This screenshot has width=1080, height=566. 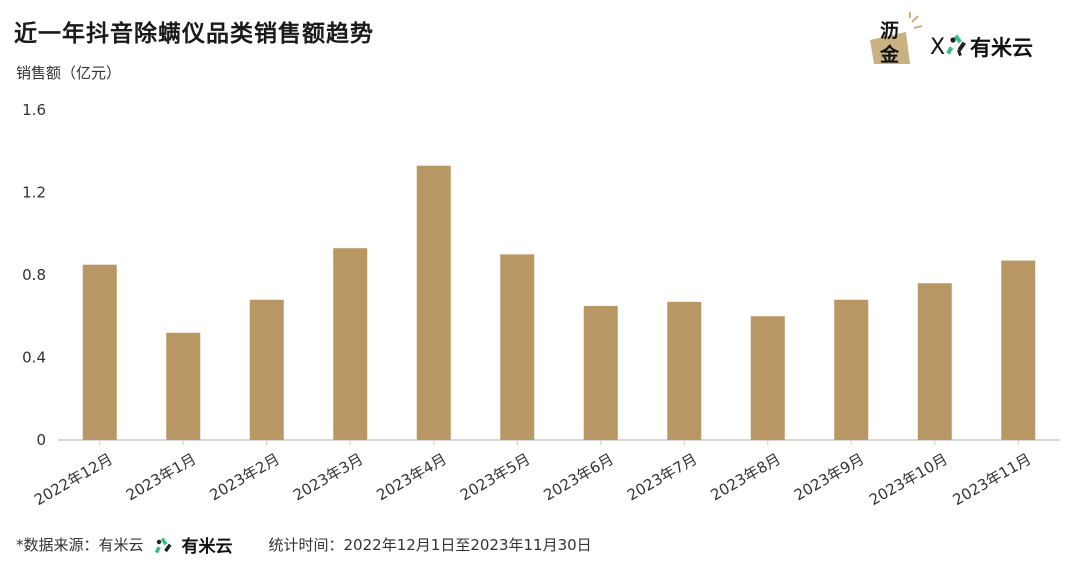 I want to click on x-tick-label: 2023年1月, so click(x=161, y=477).